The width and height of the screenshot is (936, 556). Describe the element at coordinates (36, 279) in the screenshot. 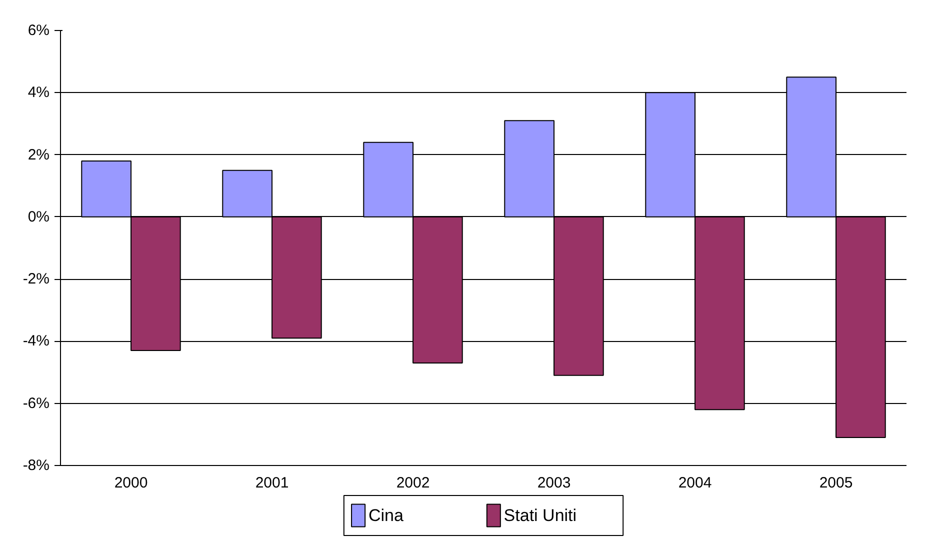

I see `y-tick-label: -2%` at that location.